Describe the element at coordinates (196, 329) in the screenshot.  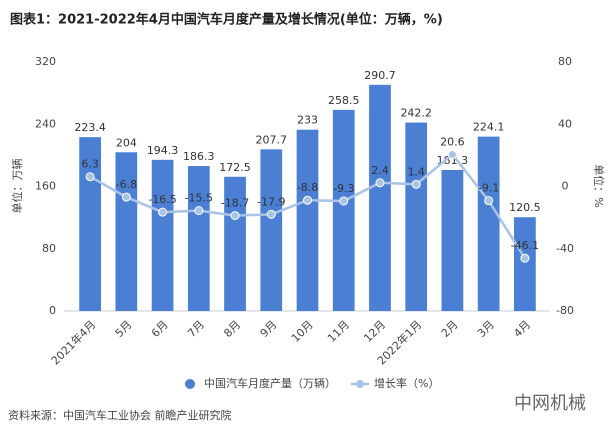
I see `x-tick-label: 7月` at that location.